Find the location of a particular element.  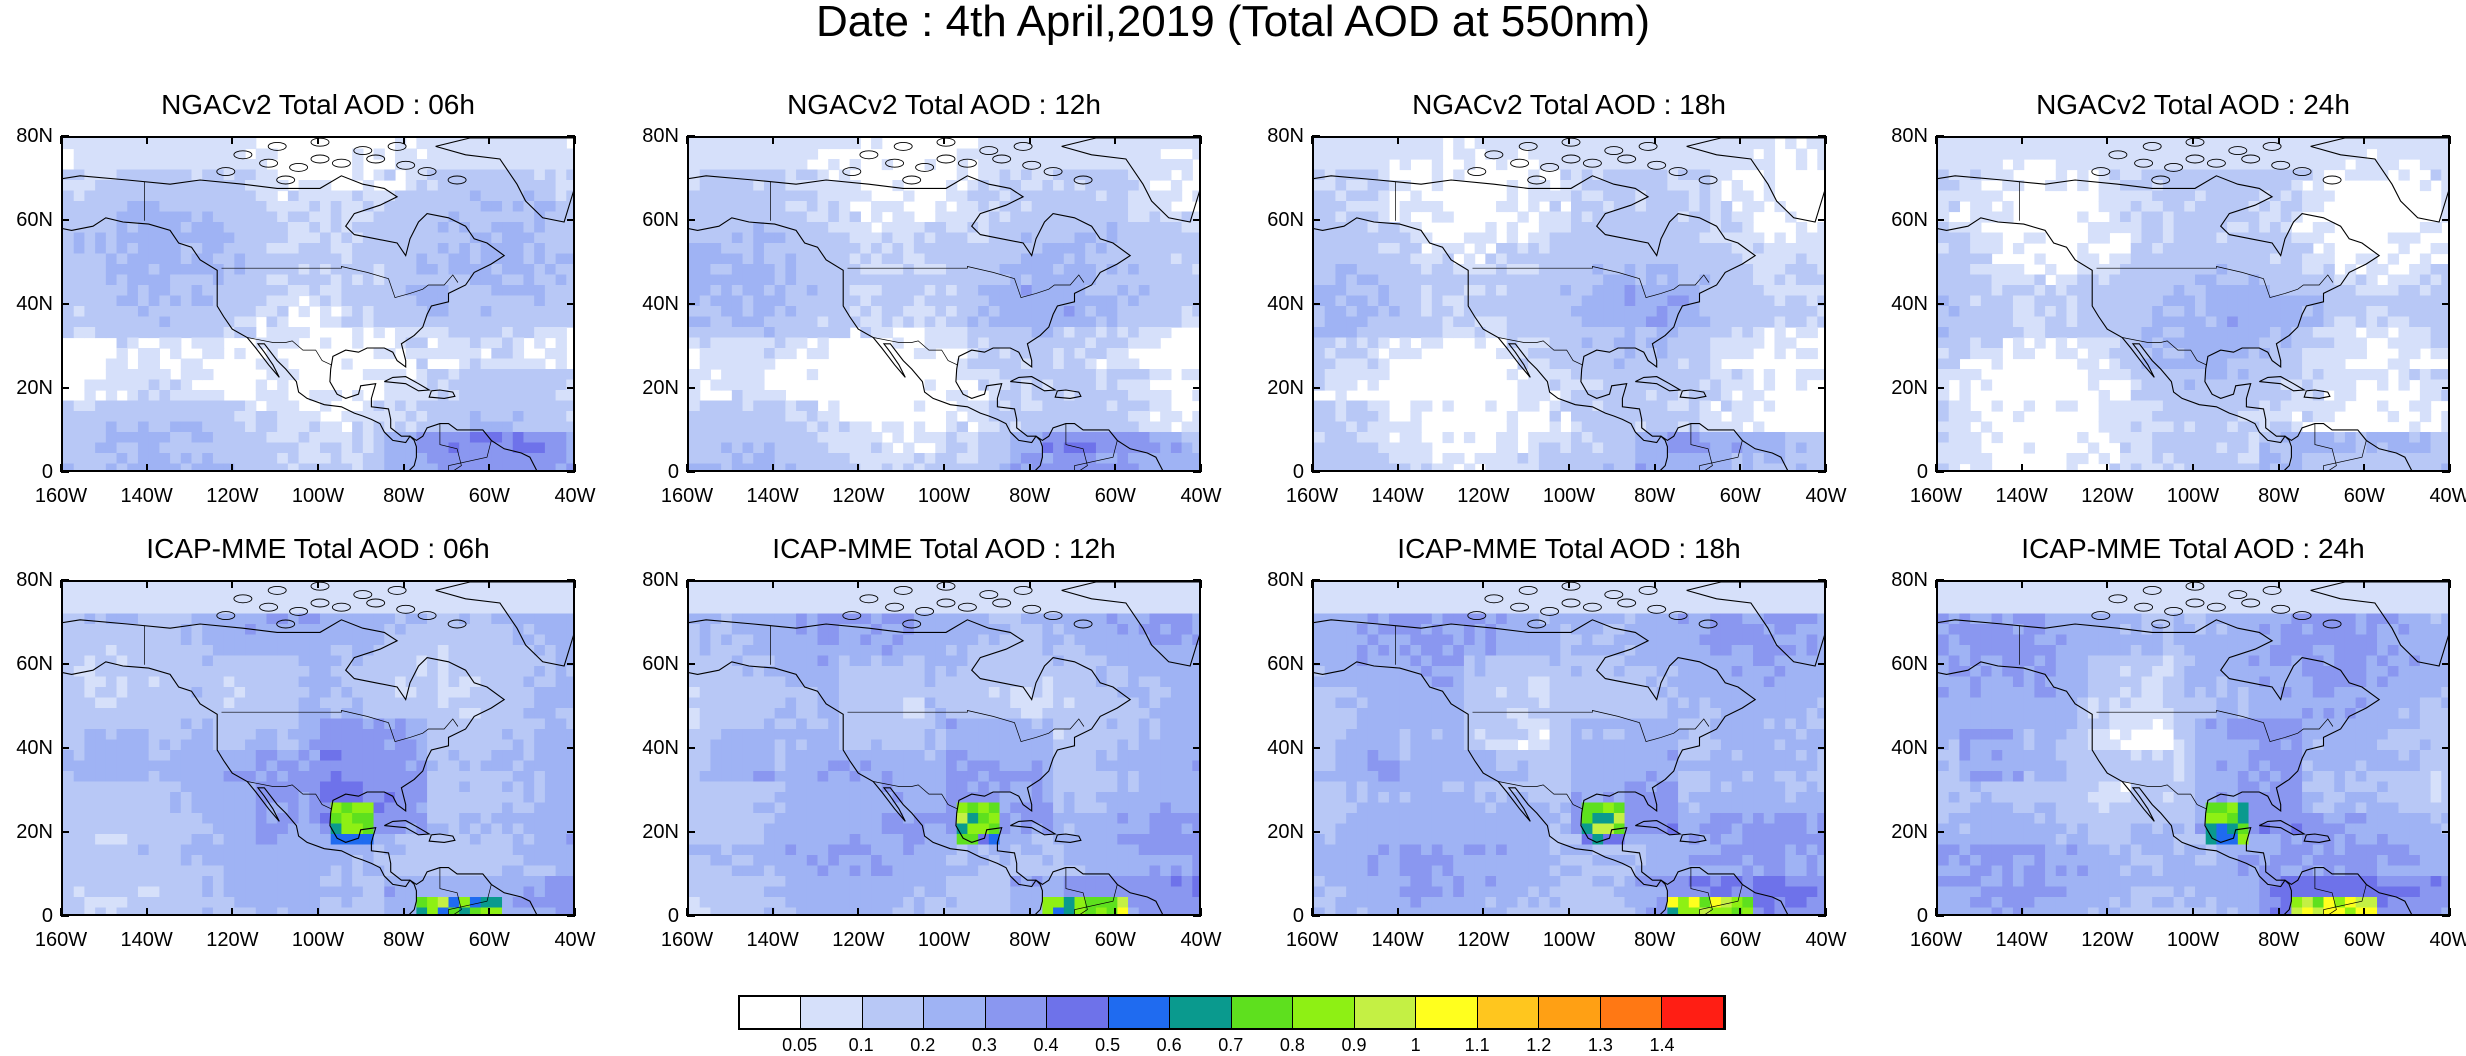

y-tick-label: 80N is located at coordinates (1285, 580).